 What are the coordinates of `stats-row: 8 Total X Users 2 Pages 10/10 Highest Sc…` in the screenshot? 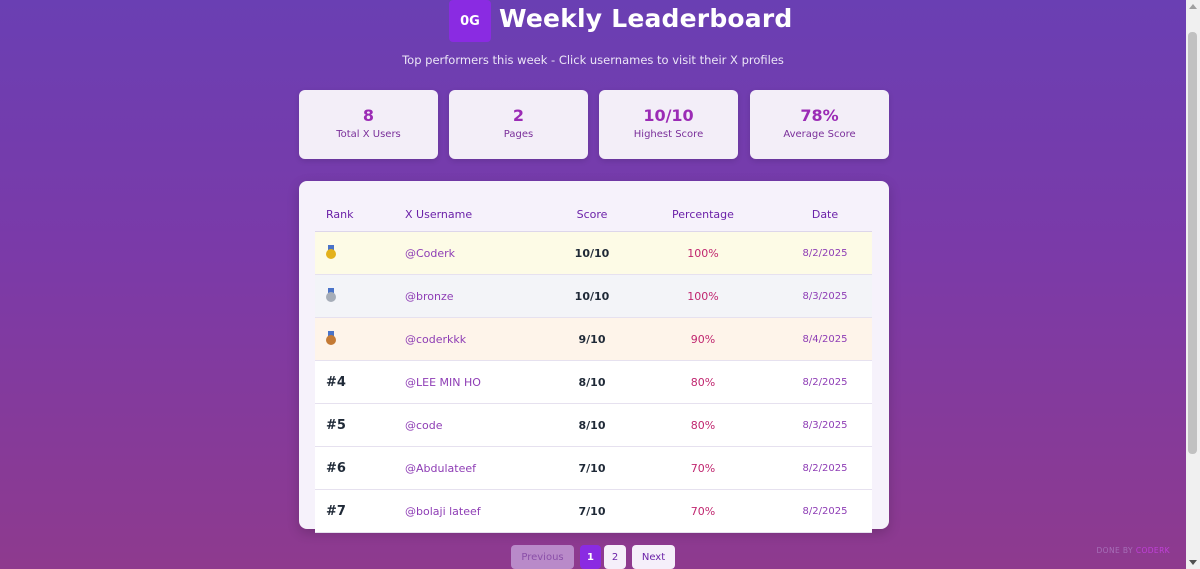 It's located at (594, 124).